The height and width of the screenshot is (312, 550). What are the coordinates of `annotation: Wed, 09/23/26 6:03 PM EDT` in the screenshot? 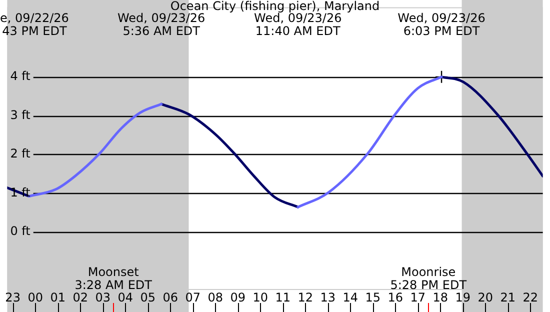 It's located at (442, 24).